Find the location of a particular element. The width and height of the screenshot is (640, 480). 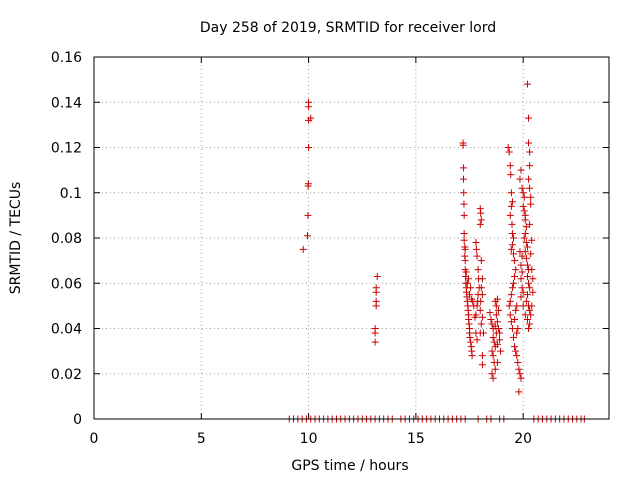

y-tick-label: 0.04 is located at coordinates (66, 330).